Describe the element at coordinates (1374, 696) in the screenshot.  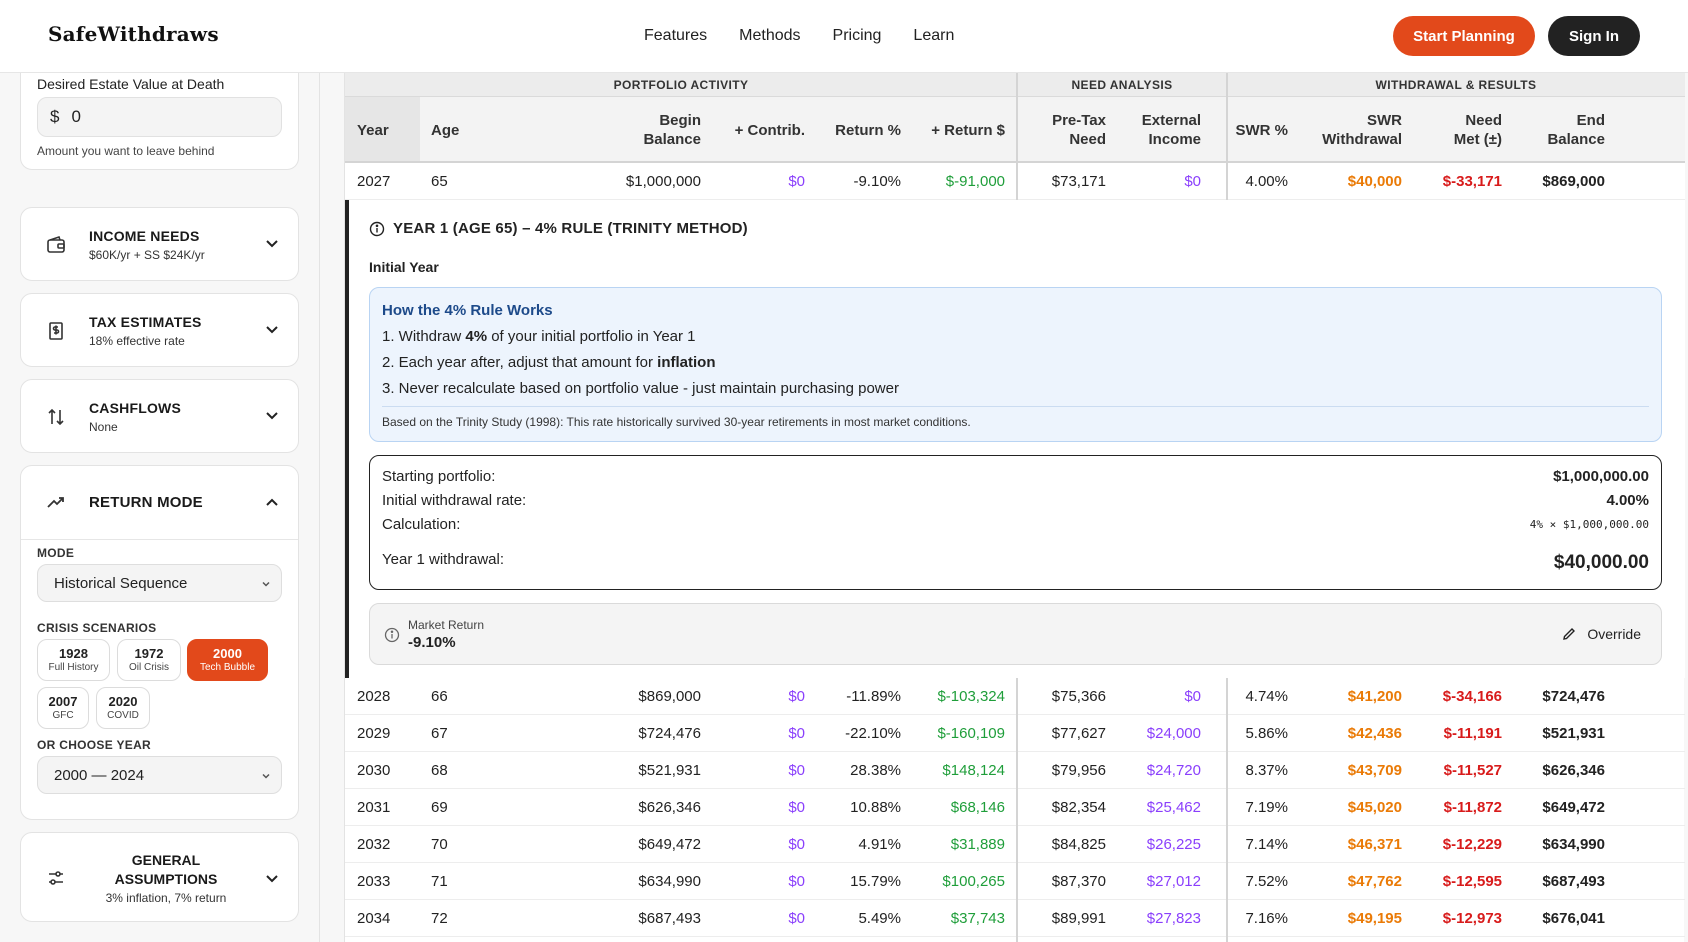
I see `cell-swr-withdrawal: $41,200` at that location.